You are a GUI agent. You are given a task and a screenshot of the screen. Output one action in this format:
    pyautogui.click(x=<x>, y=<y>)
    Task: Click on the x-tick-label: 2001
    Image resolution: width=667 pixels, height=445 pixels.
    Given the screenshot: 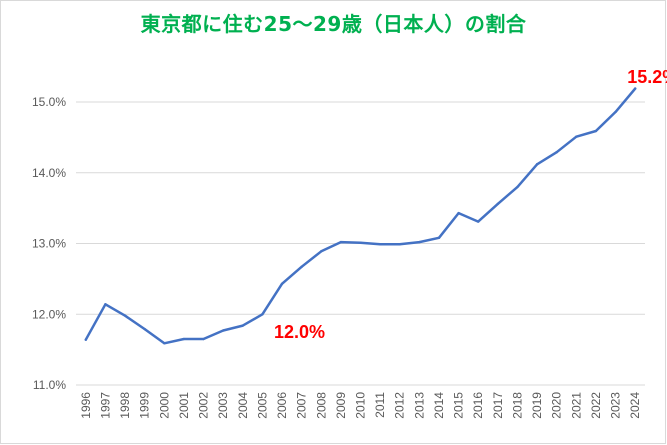 What is the action you would take?
    pyautogui.click(x=184, y=405)
    